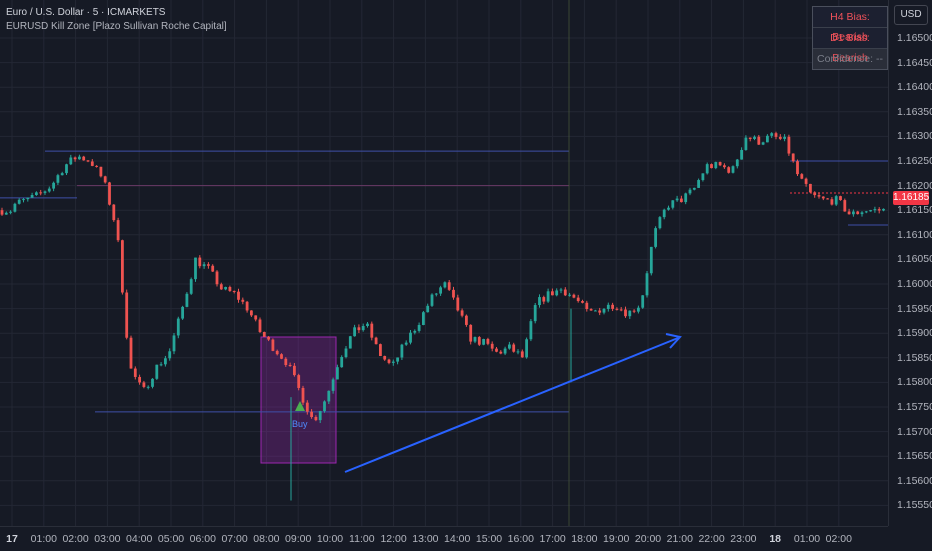  What do you see at coordinates (511, 405) in the screenshot?
I see `trend-arrow-line` at bounding box center [511, 405].